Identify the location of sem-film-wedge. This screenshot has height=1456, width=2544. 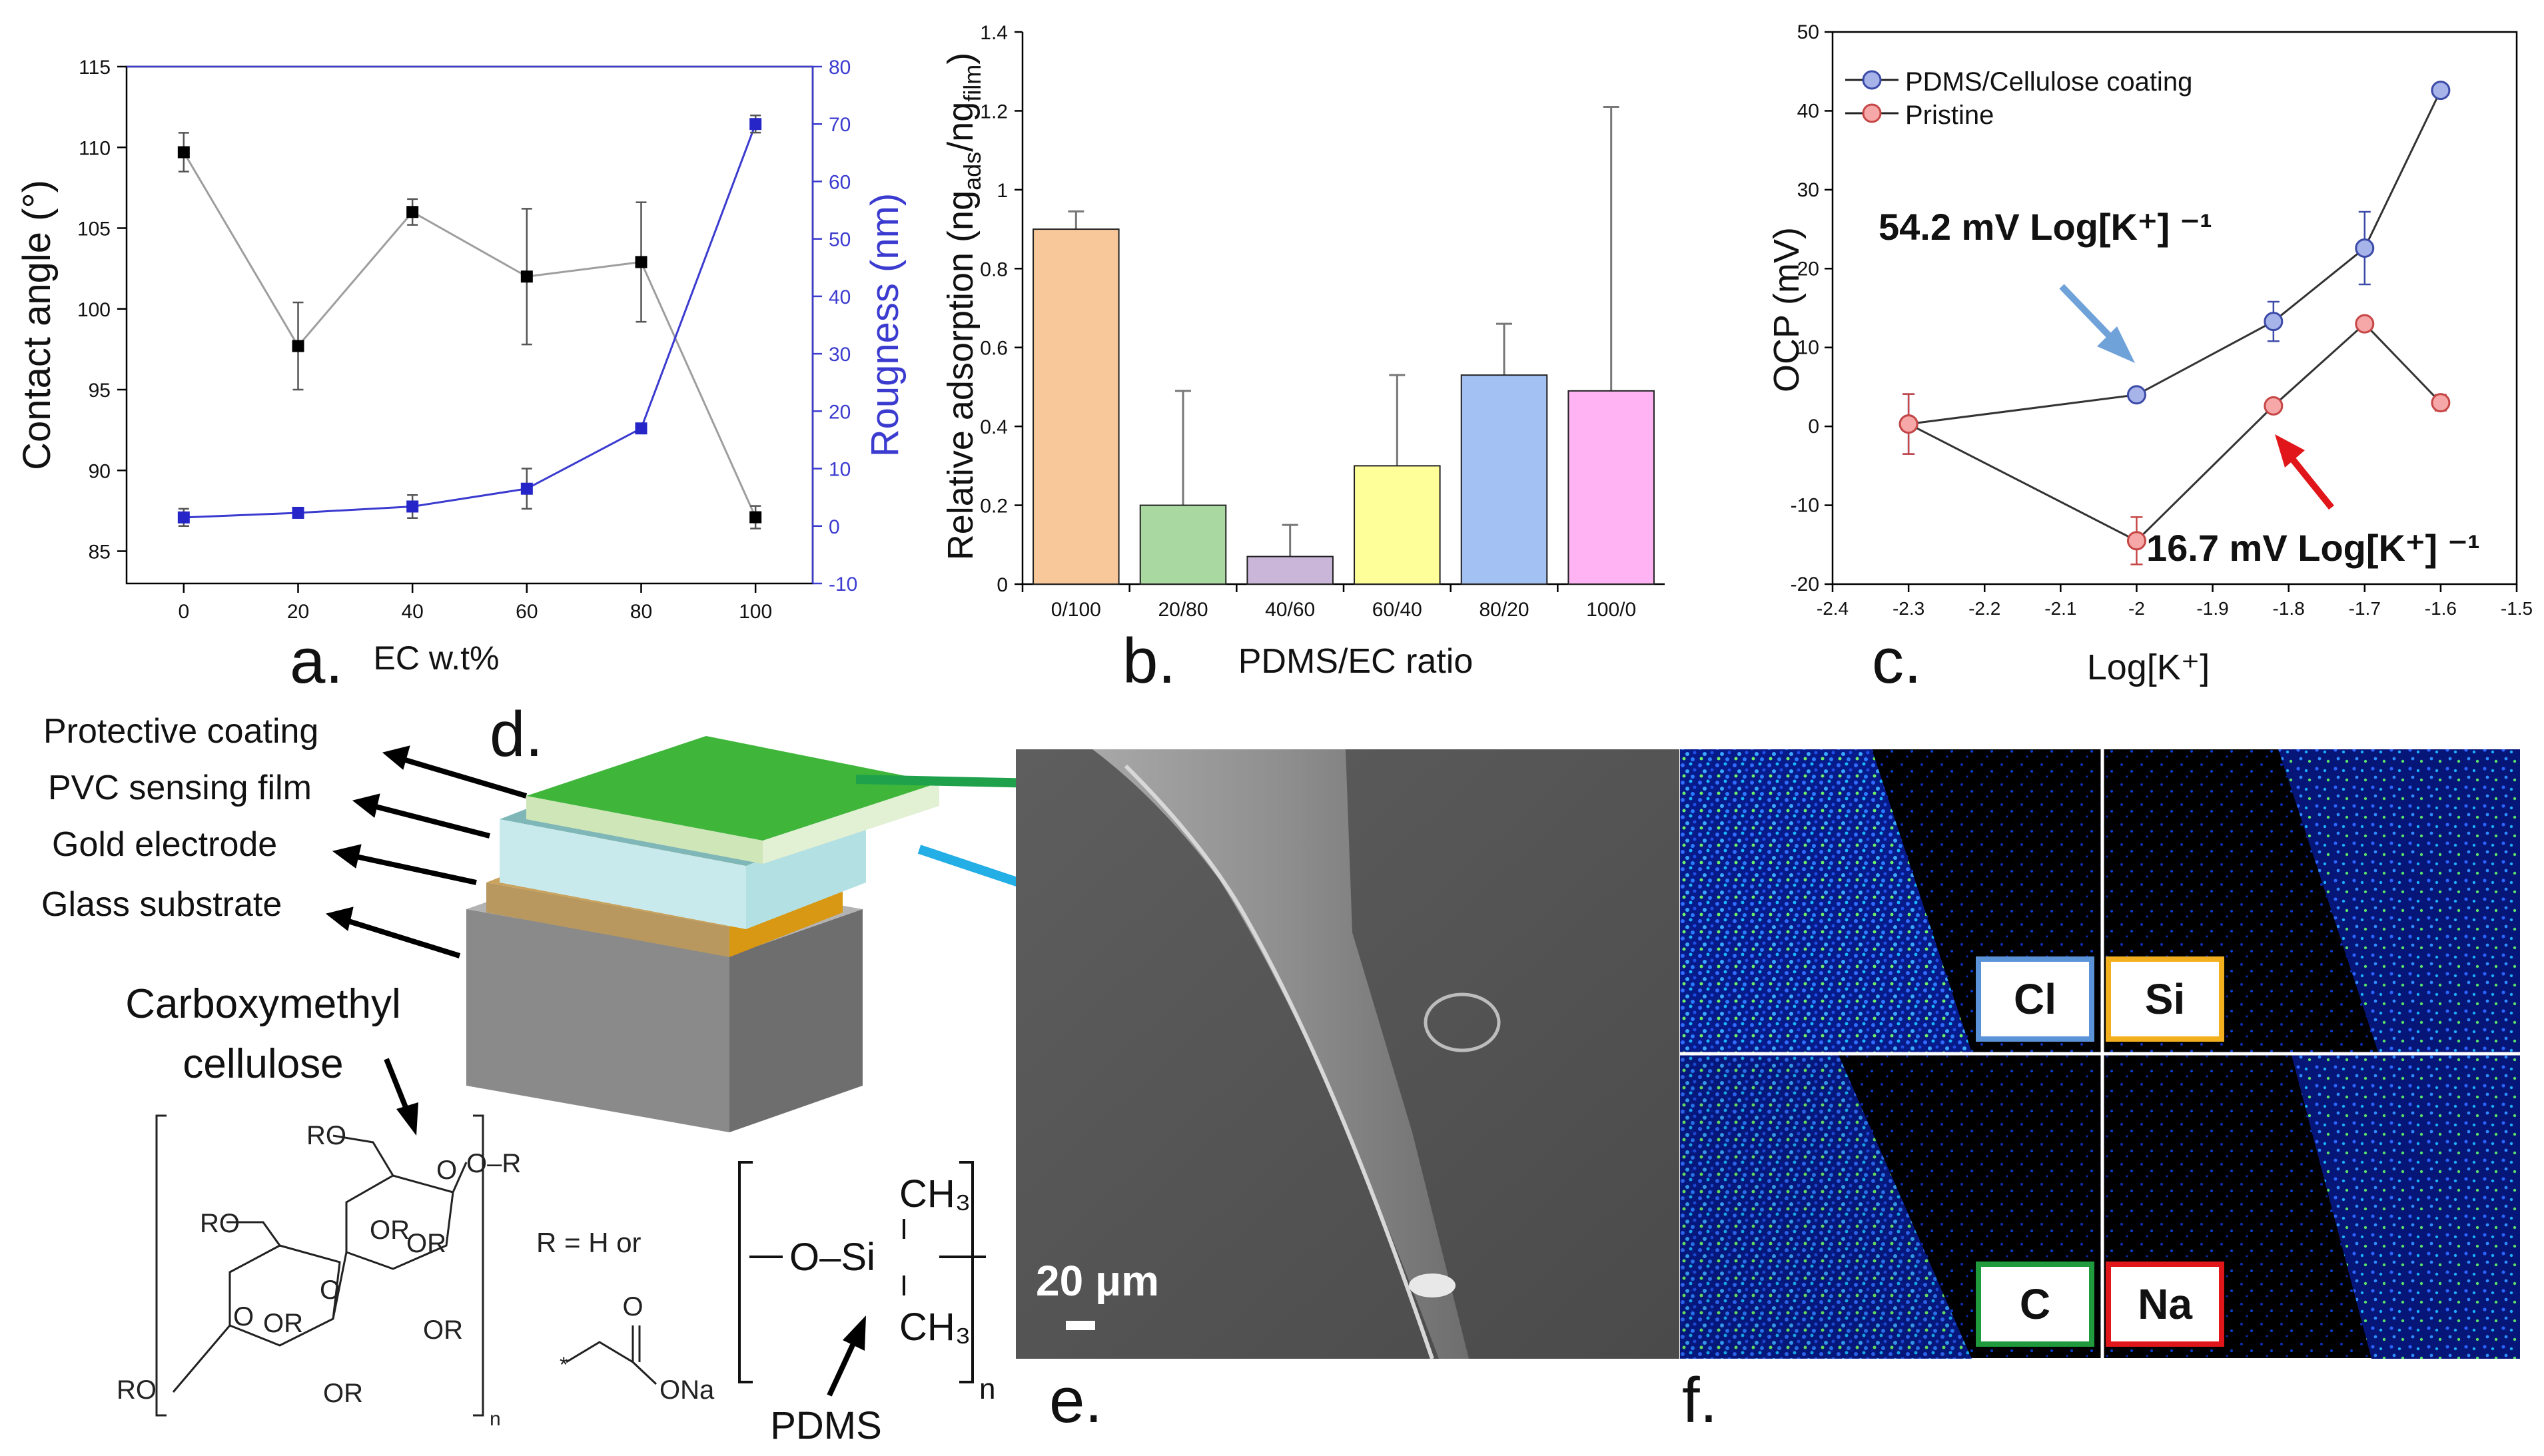
(1280, 1054).